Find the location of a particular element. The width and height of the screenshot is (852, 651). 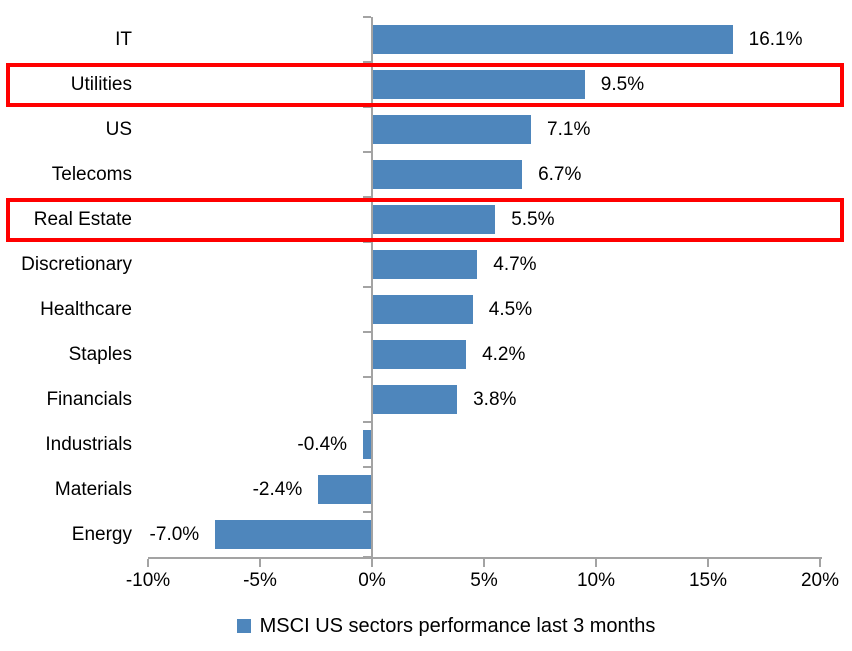

x-tick-label: 20% is located at coordinates (820, 580).